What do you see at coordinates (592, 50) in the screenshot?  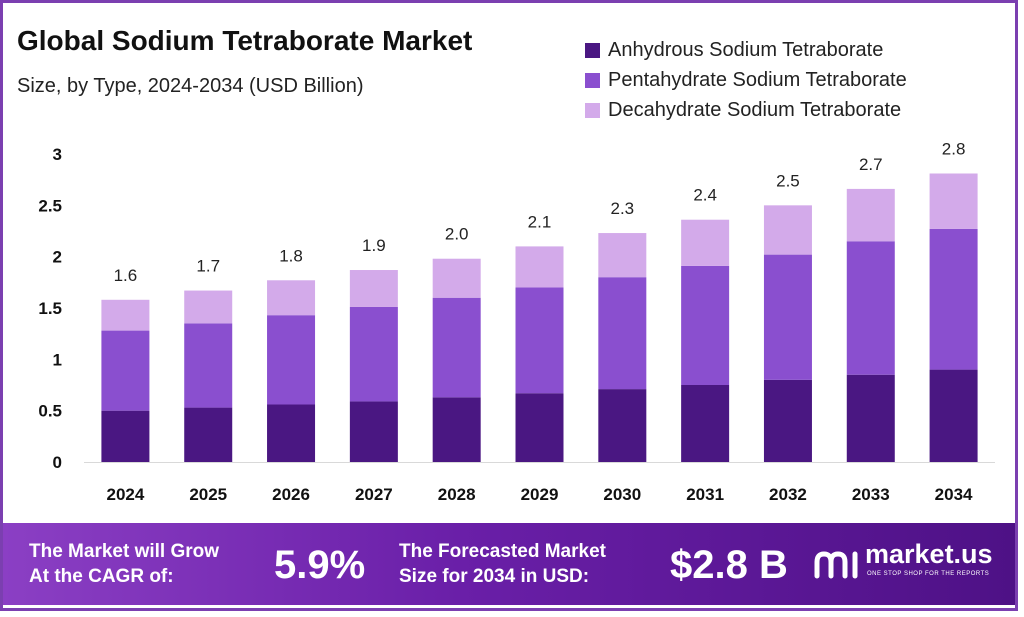 I see `legend-swatch-anhydrous` at bounding box center [592, 50].